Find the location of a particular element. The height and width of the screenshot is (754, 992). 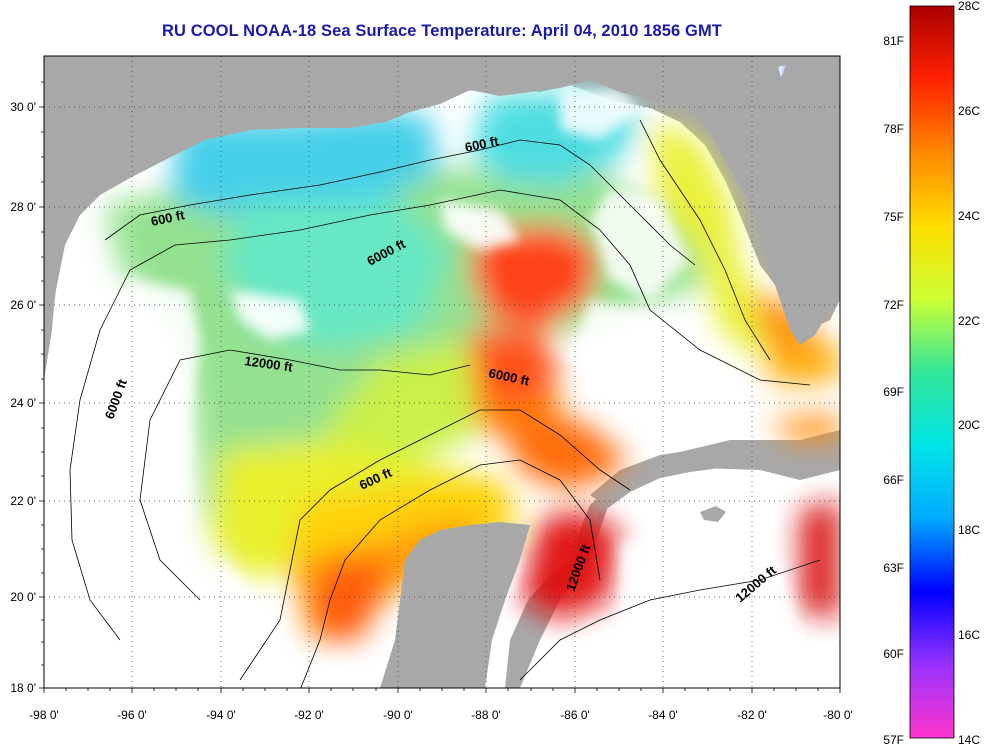

contour-label: 12000 ft is located at coordinates (269, 364).